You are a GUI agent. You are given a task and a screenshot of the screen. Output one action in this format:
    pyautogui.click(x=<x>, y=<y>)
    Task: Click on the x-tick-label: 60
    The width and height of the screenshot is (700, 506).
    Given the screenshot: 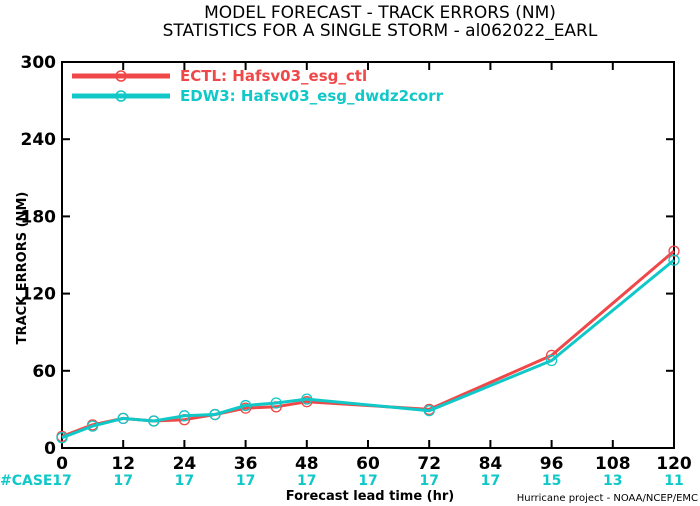 What is the action you would take?
    pyautogui.click(x=368, y=464)
    